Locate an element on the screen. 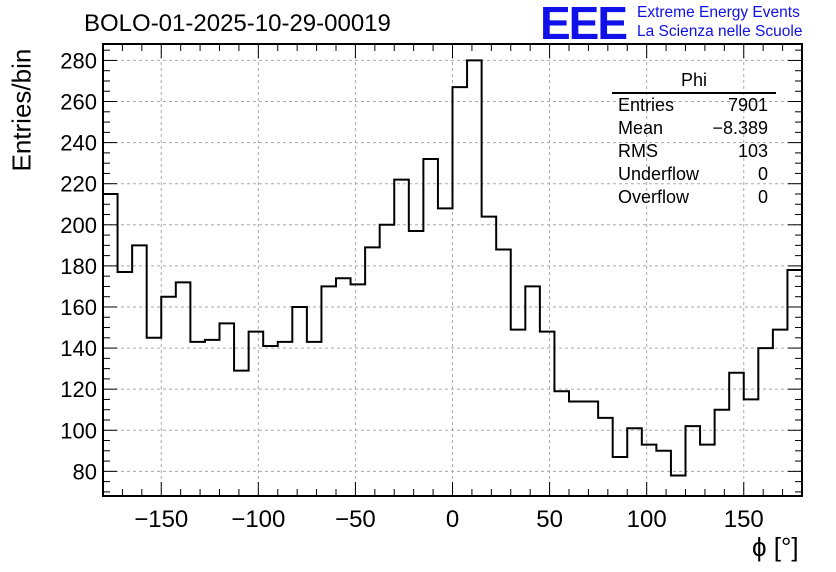 Image resolution: width=836 pixels, height=572 pixels. stat-value: 7901 is located at coordinates (747, 105).